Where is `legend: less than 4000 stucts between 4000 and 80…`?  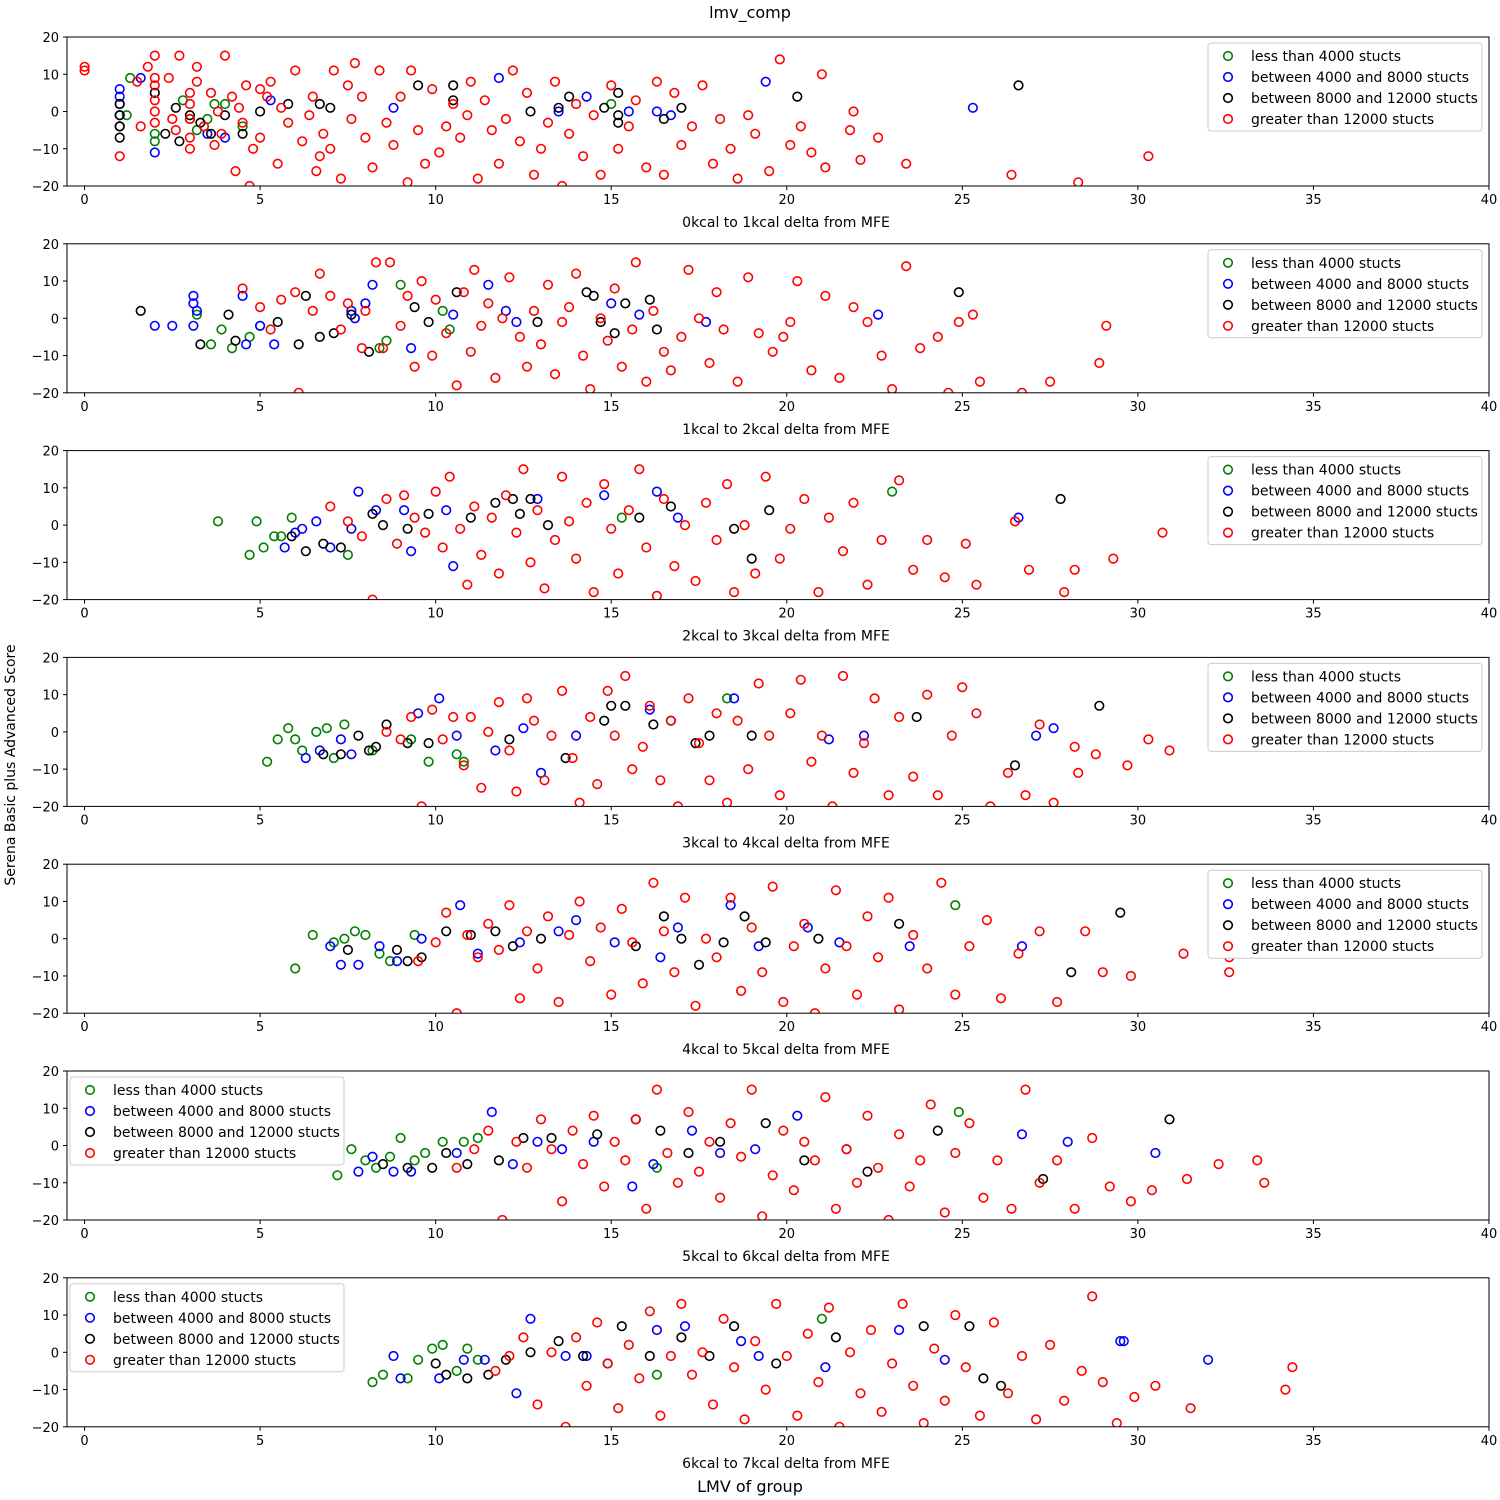
legend: less than 4000 stucts between 4000 and 80… is located at coordinates (1345, 707).